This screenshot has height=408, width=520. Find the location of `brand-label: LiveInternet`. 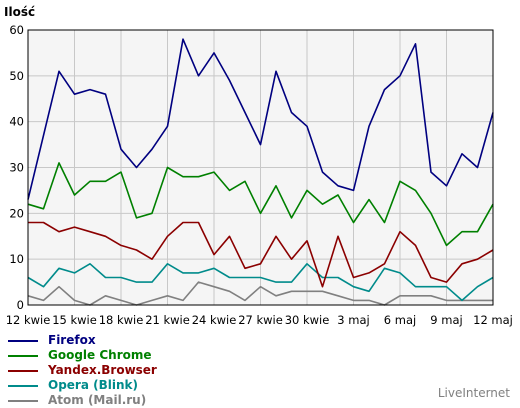

brand-label: LiveInternet is located at coordinates (473, 393).